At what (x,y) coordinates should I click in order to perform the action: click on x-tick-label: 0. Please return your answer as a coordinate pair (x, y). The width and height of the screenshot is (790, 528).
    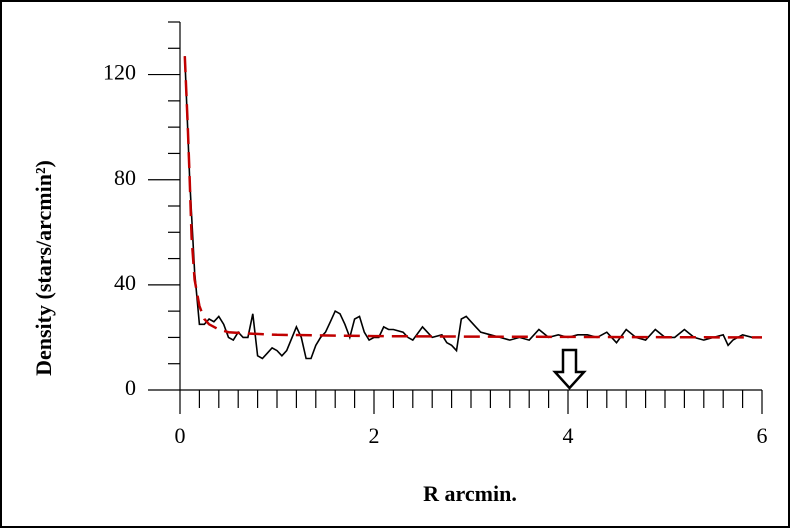
    Looking at the image, I should click on (180, 435).